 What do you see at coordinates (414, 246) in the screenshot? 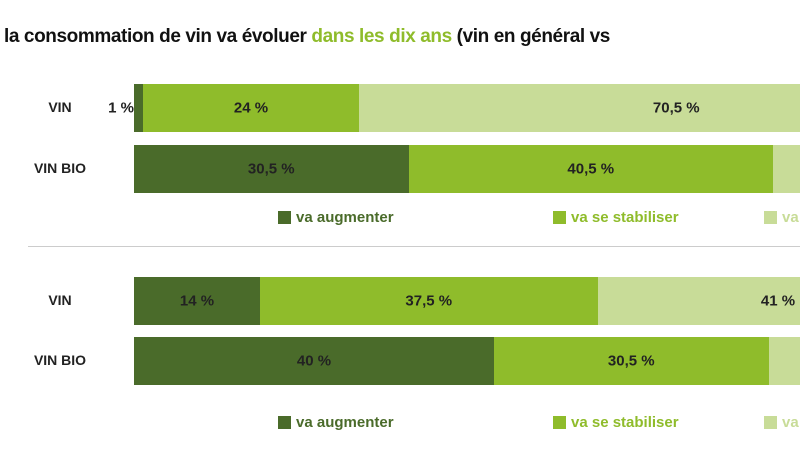
I see `group-divider` at bounding box center [414, 246].